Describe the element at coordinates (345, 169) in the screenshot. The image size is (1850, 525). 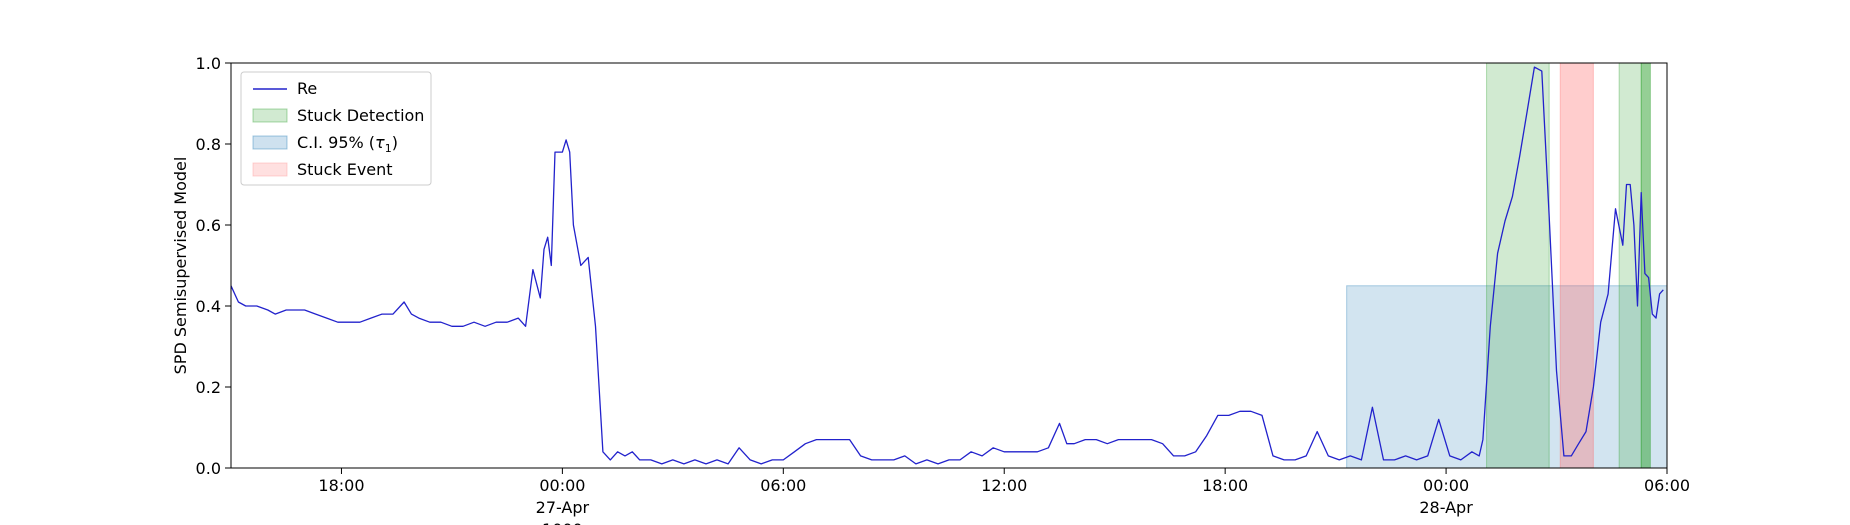
I see `legend-label-stuck-event: Stuck Event` at that location.